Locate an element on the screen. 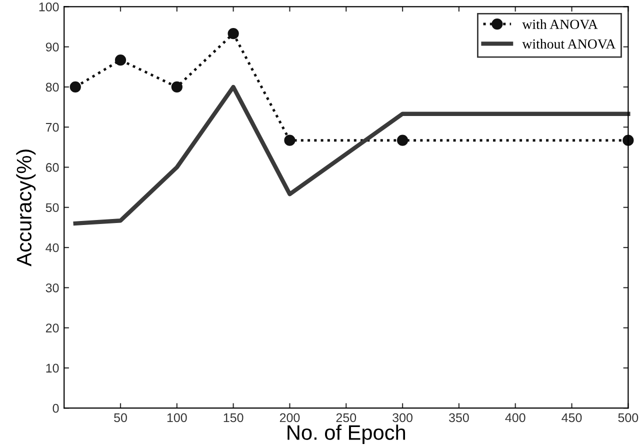 The width and height of the screenshot is (641, 446). x-tick-label: 50 is located at coordinates (120, 417).